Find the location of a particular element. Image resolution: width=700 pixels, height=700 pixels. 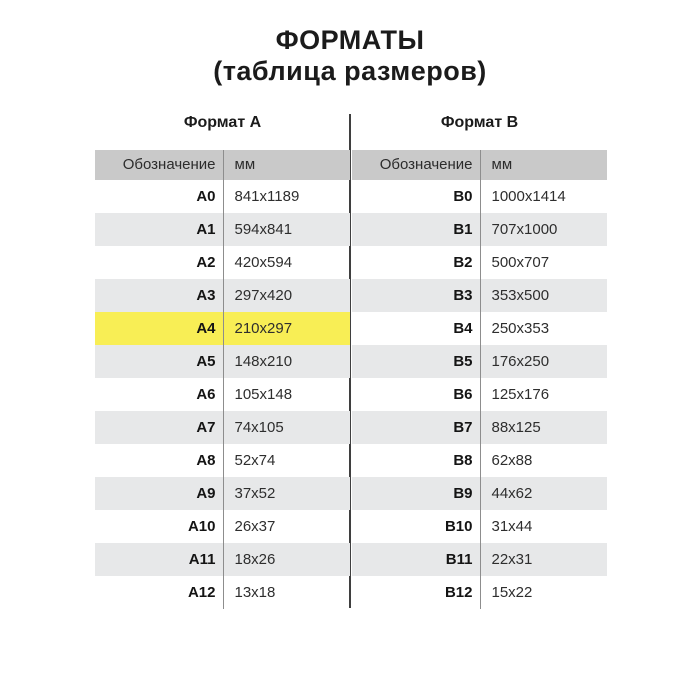

format-size-mm: 31x44 is located at coordinates (543, 526).